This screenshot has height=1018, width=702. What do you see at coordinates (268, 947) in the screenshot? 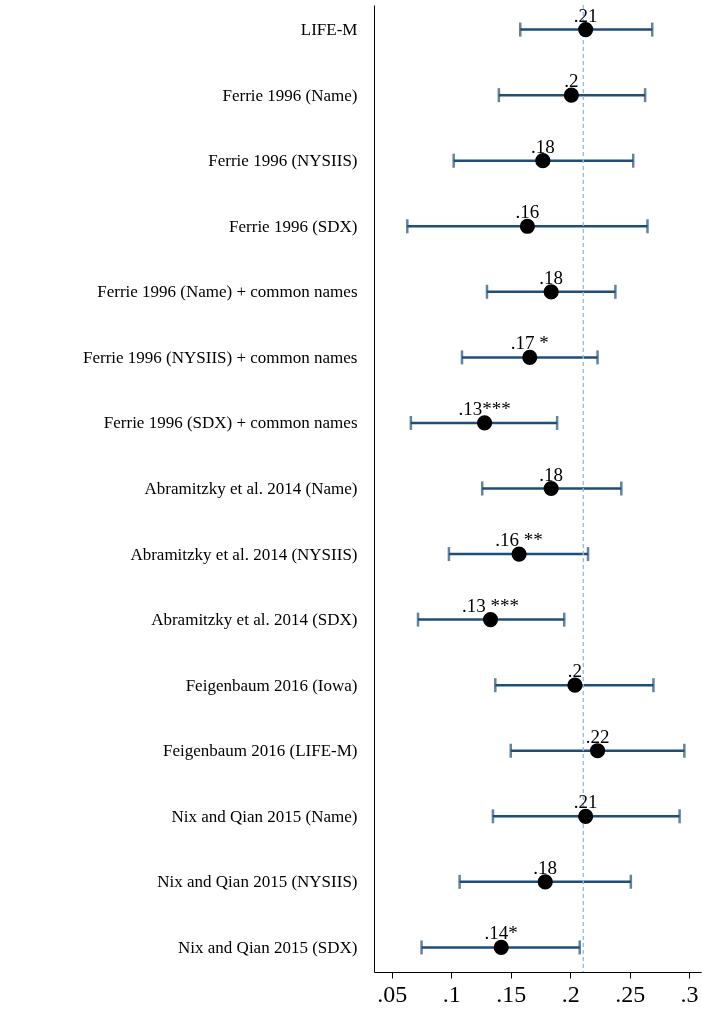
I see `y-tick-label: Nix and Qian 2015 (SDX)` at bounding box center [268, 947].